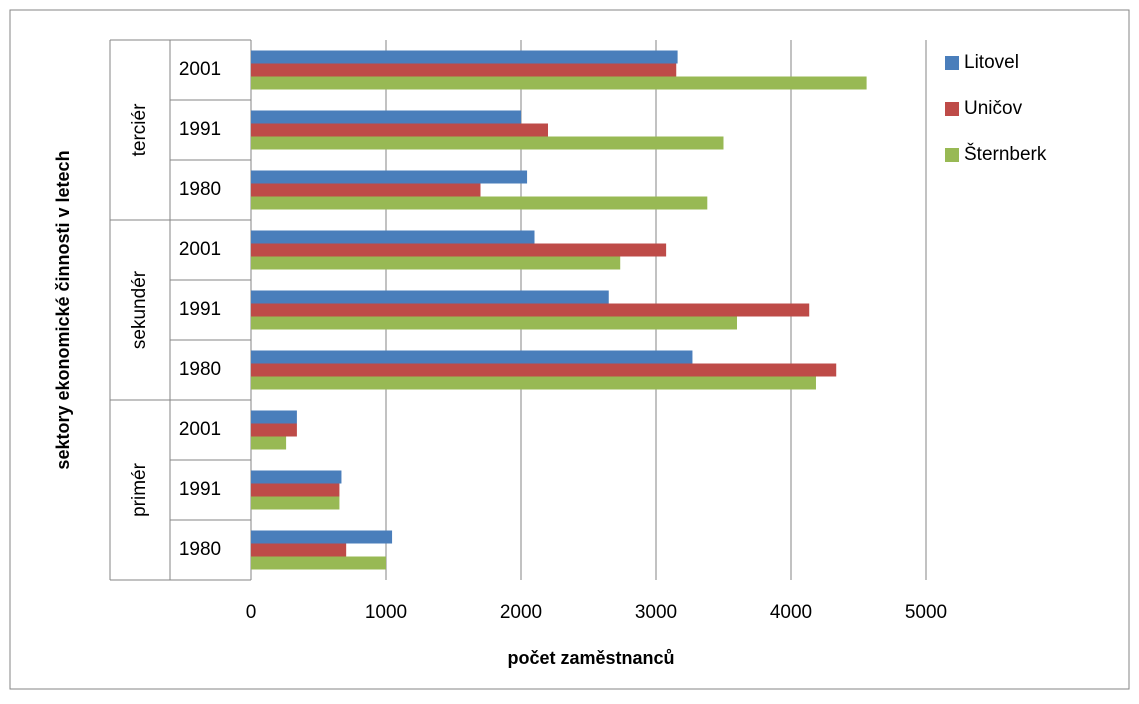 This screenshot has height=704, width=1139. I want to click on group-label: terciér, so click(139, 129).